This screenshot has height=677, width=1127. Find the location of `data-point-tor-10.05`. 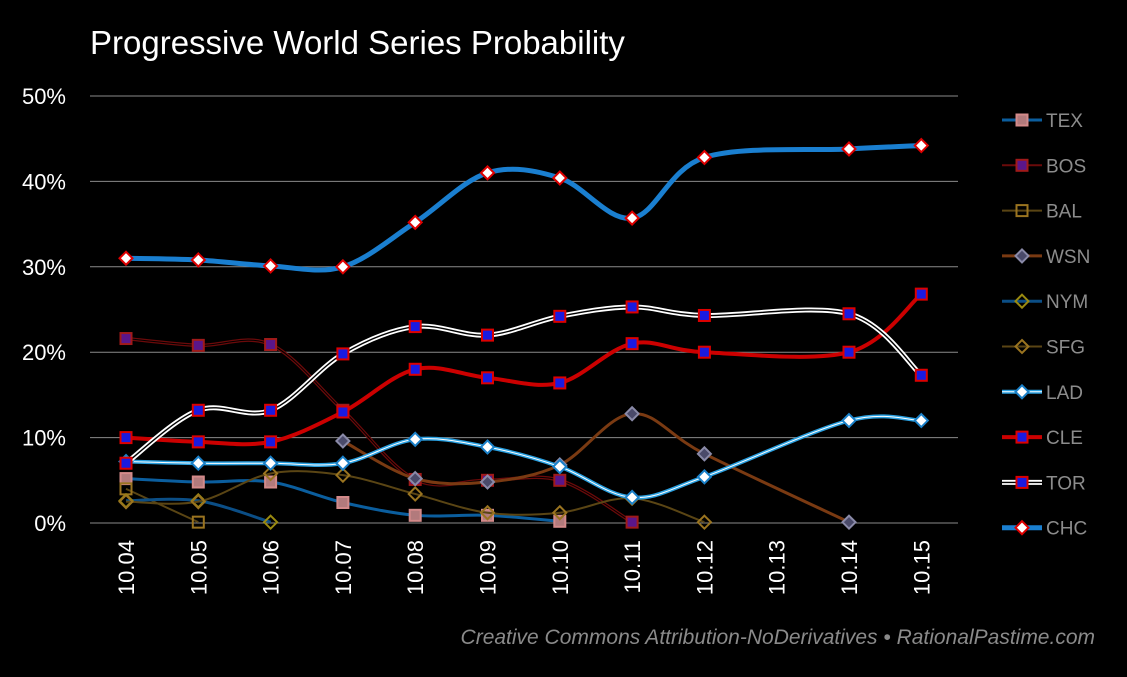

data-point-tor-10.05 is located at coordinates (198, 410).